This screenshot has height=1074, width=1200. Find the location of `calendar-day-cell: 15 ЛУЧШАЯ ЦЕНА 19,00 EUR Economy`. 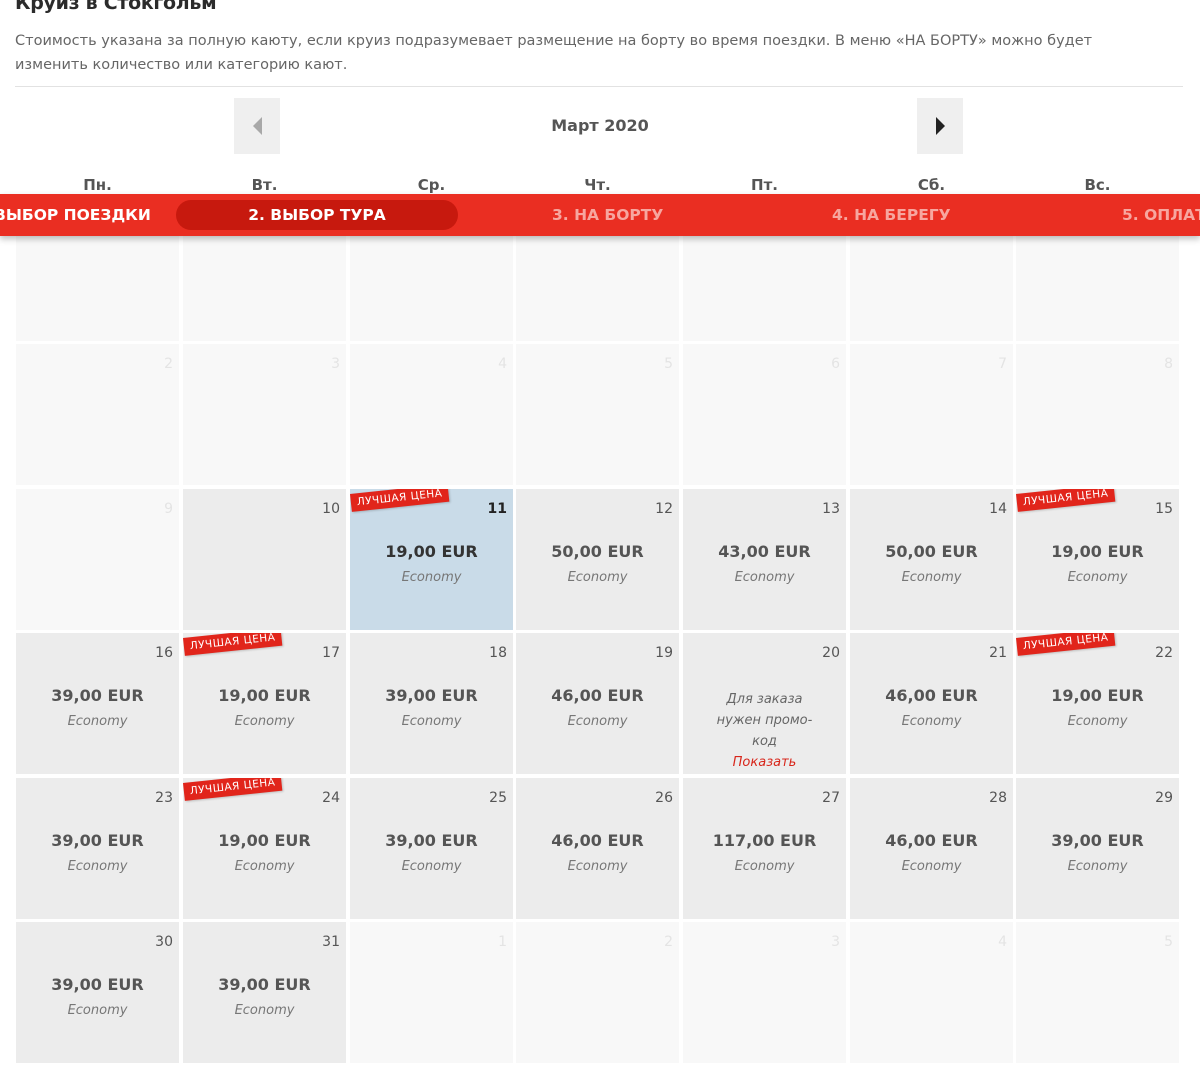

calendar-day-cell: 15 ЛУЧШАЯ ЦЕНА 19,00 EUR Economy is located at coordinates (1097, 559).